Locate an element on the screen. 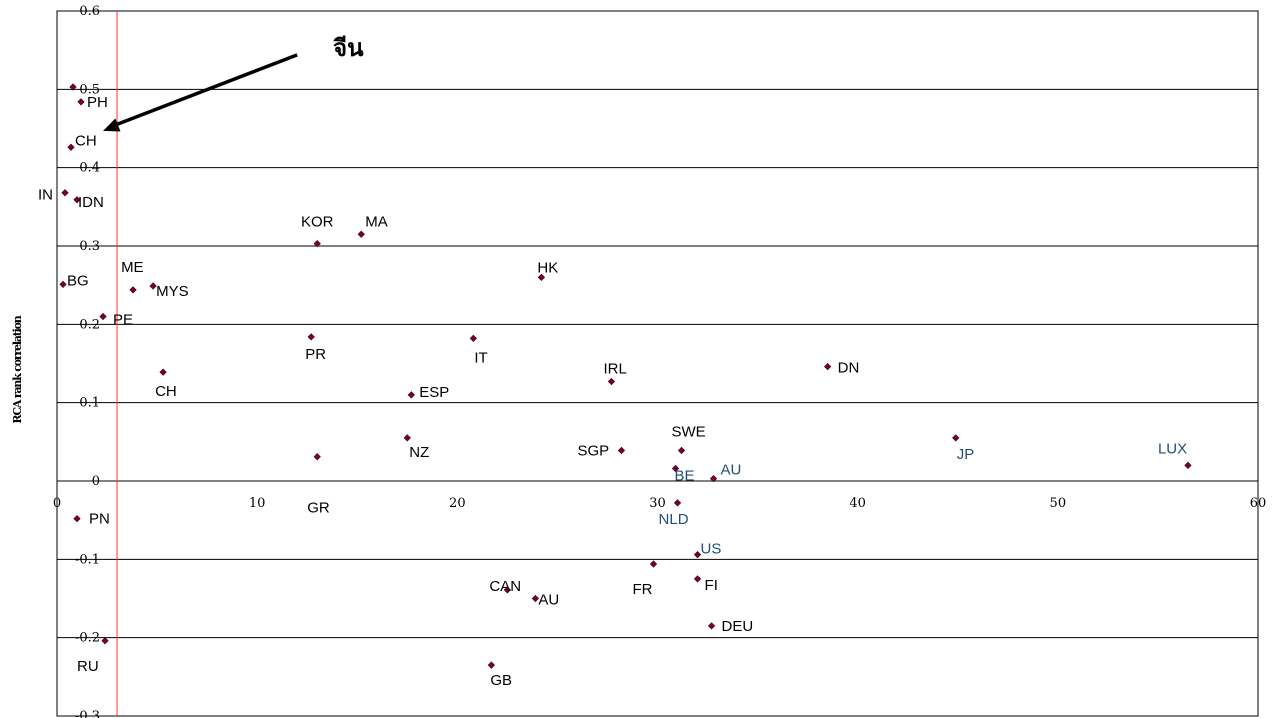 This screenshot has width=1281, height=718. x-tick-label: 0 is located at coordinates (57, 503).